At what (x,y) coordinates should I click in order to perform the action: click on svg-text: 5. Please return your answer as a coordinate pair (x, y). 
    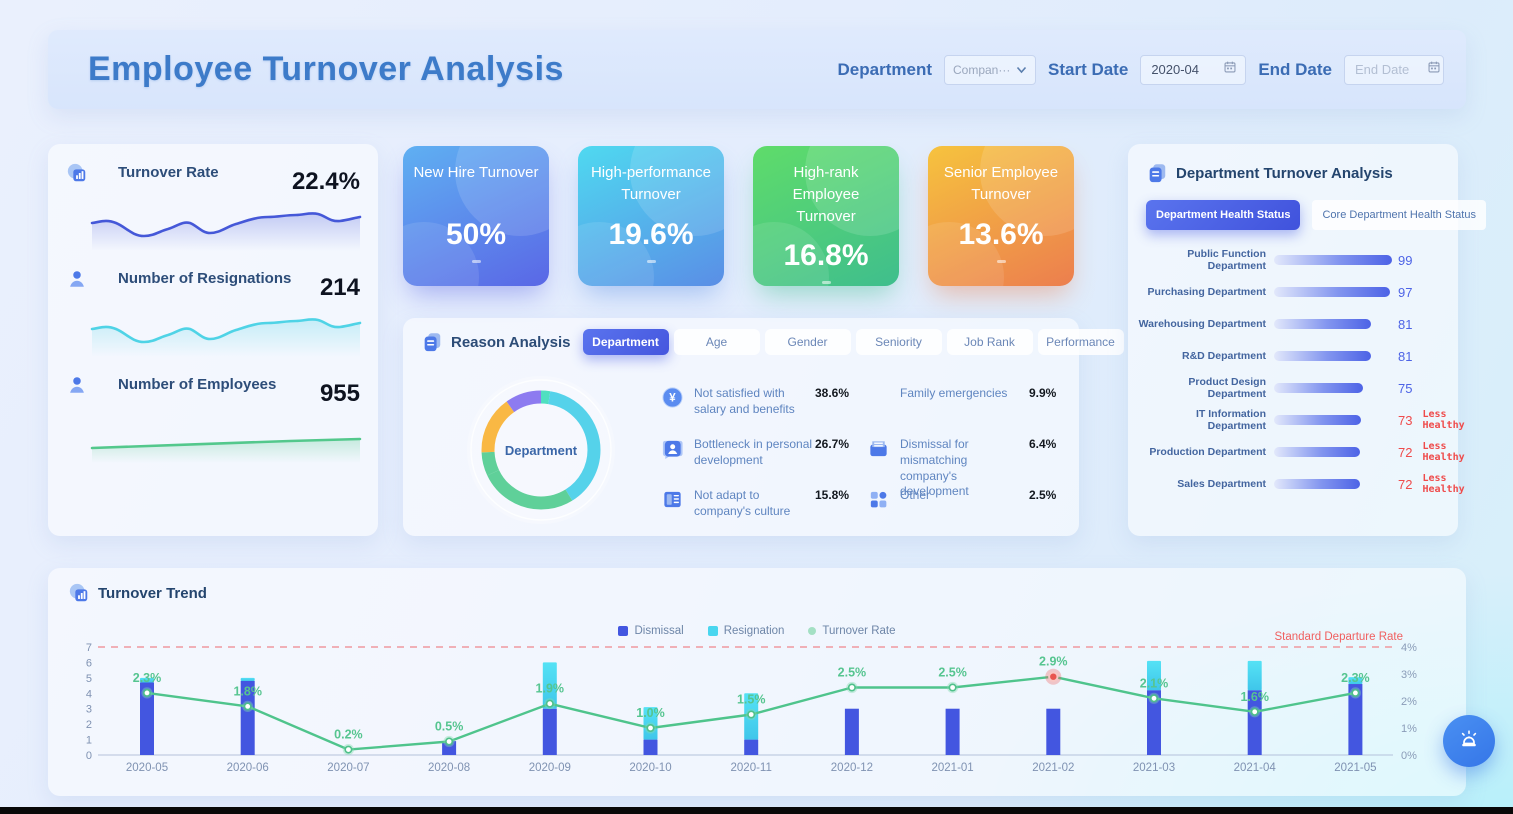
    Looking at the image, I should click on (89, 679).